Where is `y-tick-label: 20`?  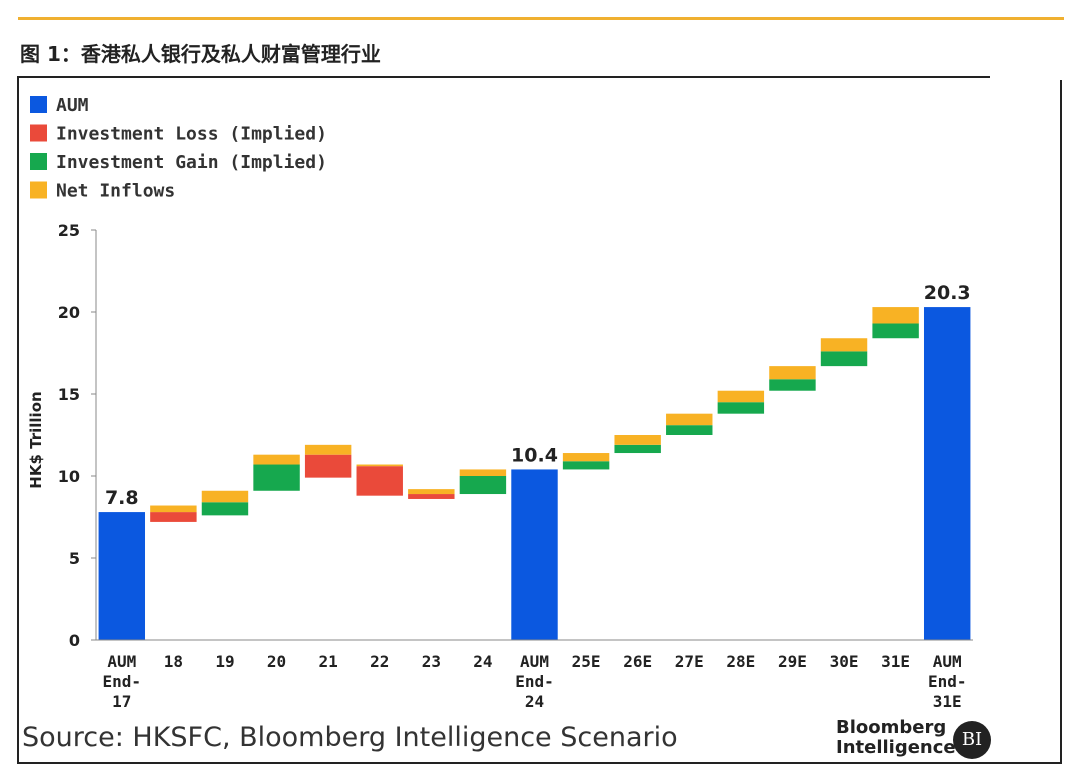 y-tick-label: 20 is located at coordinates (69, 312).